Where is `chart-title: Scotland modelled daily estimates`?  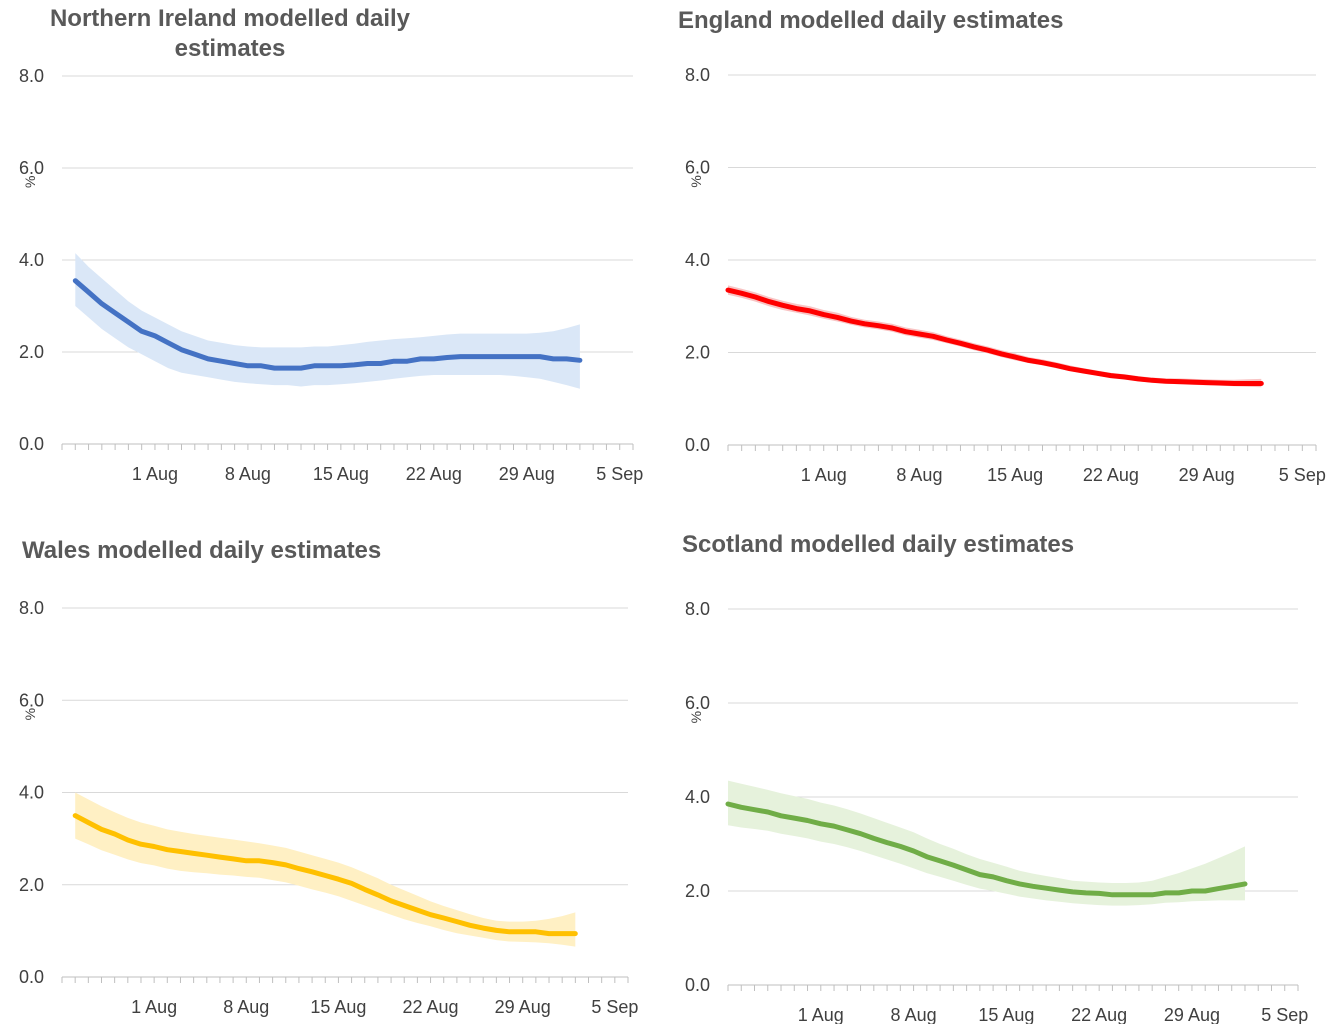
chart-title: Scotland modelled daily estimates is located at coordinates (878, 544).